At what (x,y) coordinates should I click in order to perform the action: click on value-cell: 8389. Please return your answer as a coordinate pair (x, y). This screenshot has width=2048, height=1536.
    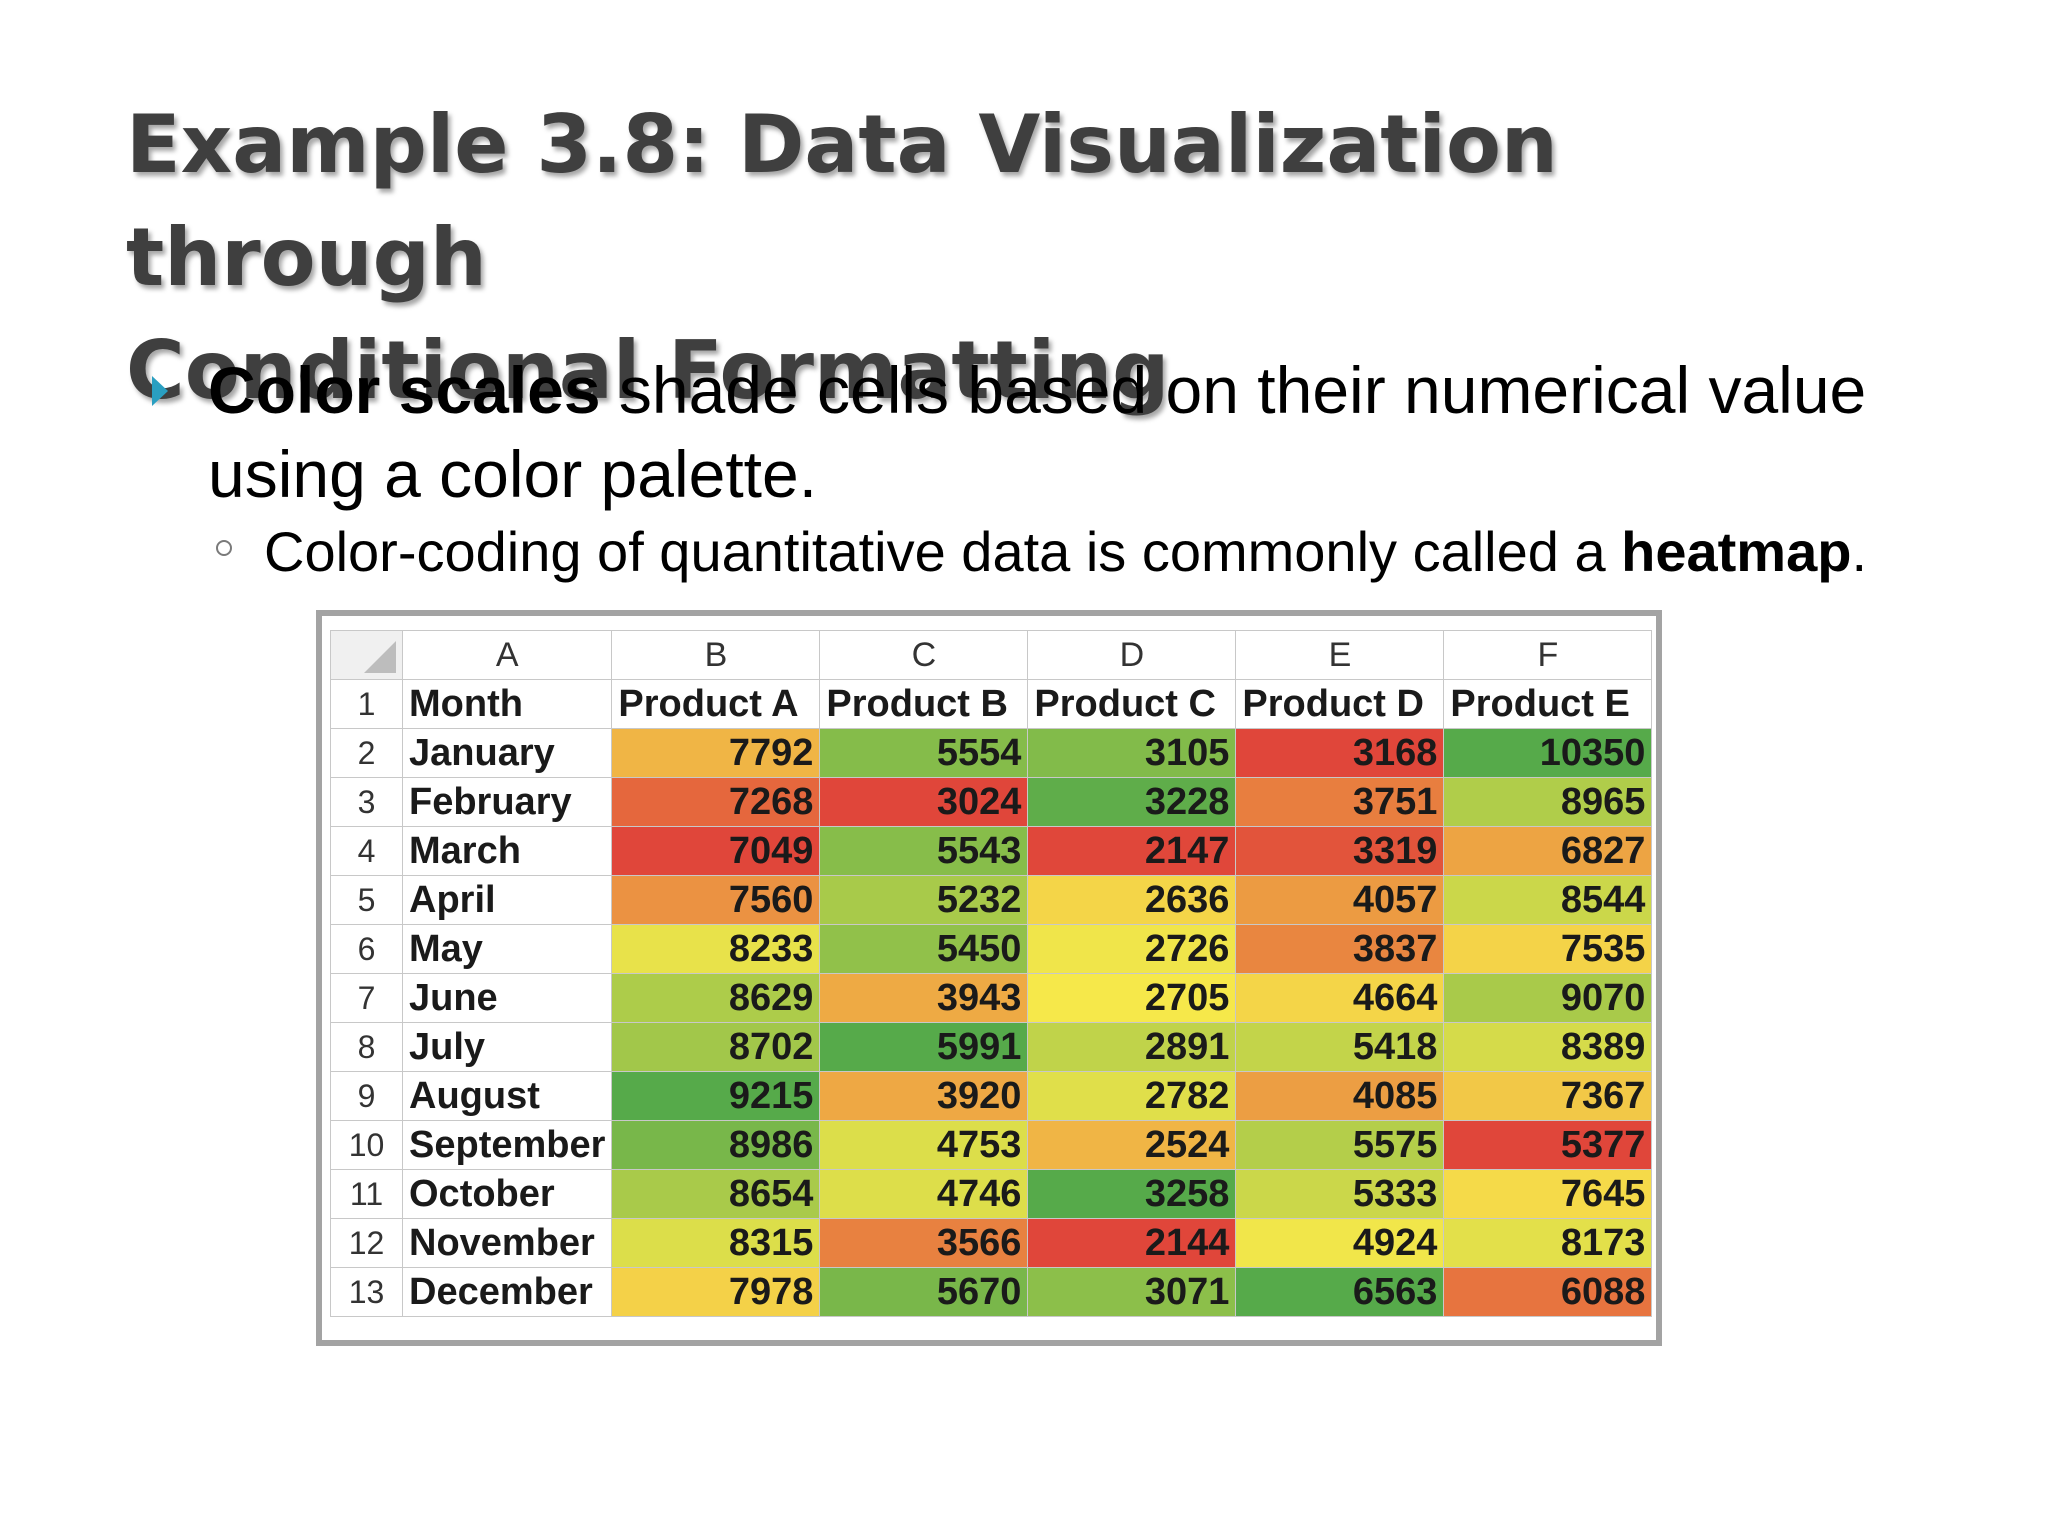
    Looking at the image, I should click on (1548, 1047).